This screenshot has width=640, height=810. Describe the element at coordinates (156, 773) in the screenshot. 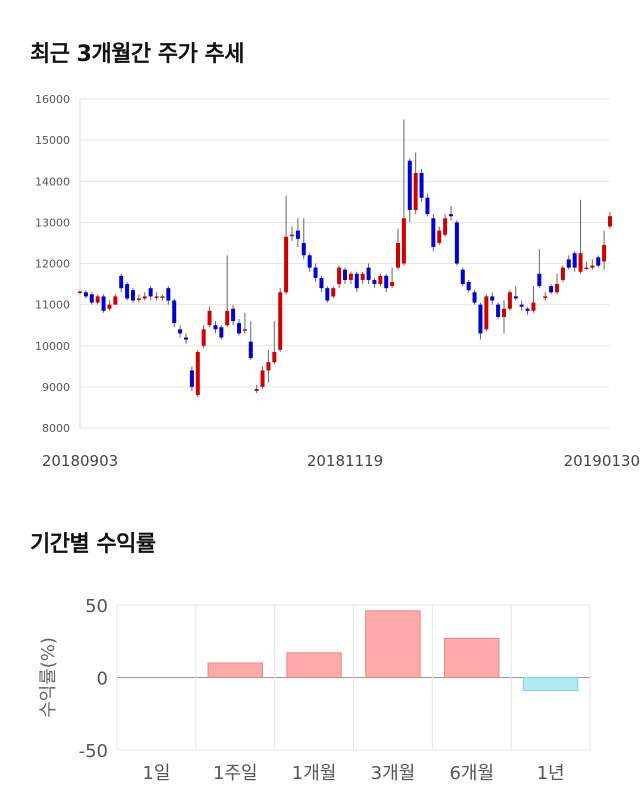

I see `x-category-label: 1일` at that location.